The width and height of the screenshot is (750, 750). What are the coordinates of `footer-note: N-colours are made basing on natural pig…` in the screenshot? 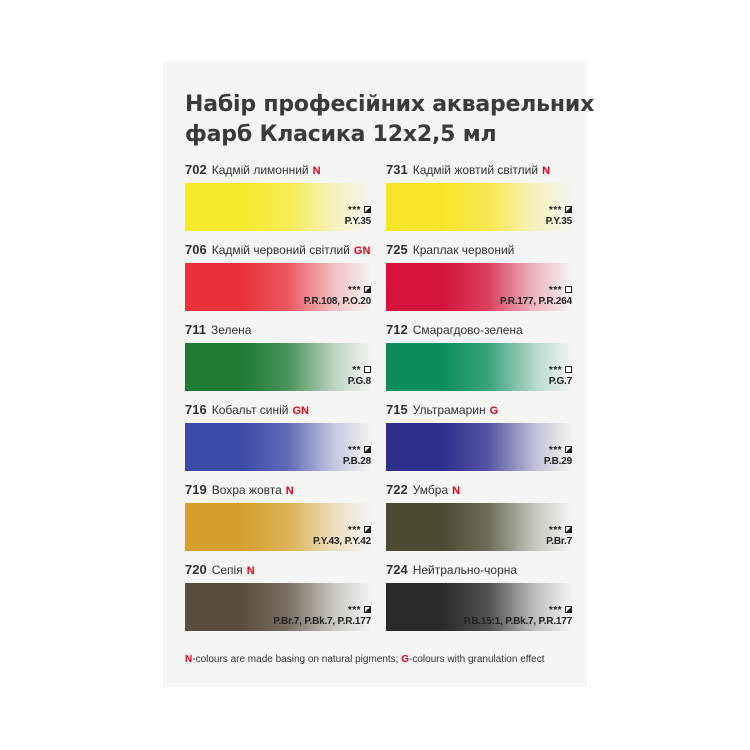 It's located at (385, 659).